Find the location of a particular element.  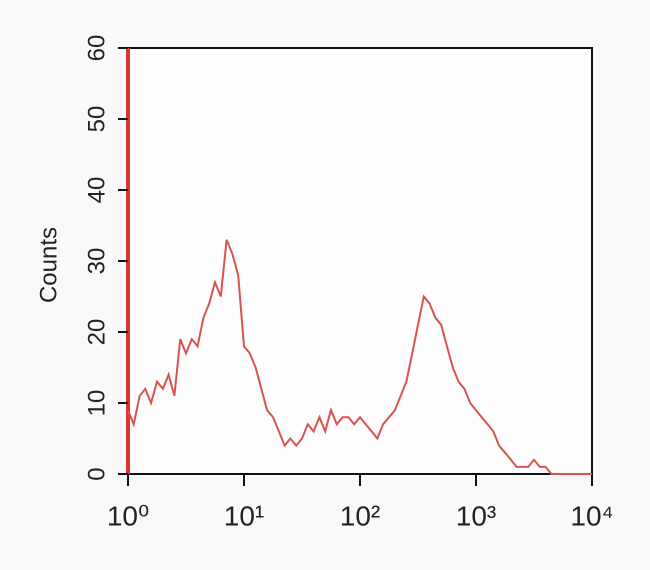

y-tick-label: 60 is located at coordinates (96, 48).